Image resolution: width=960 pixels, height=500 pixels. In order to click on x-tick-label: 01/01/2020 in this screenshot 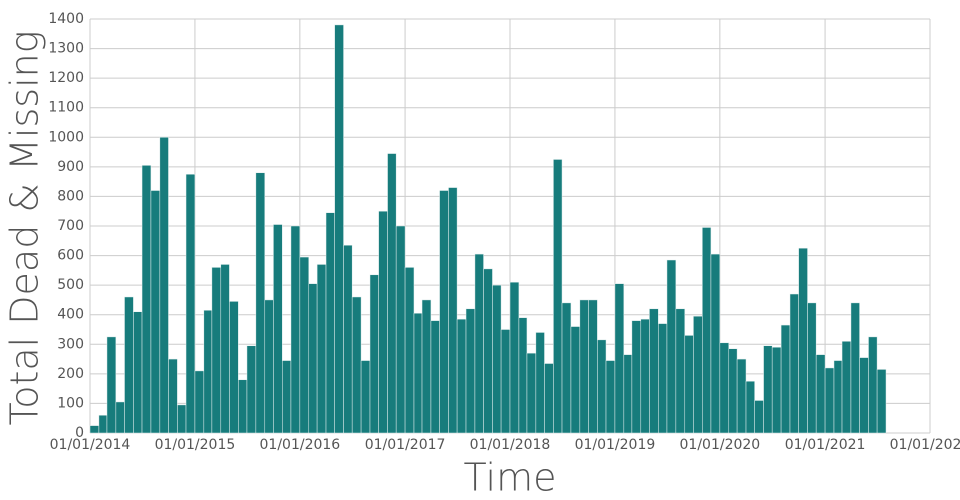, I will do `click(720, 445)`.